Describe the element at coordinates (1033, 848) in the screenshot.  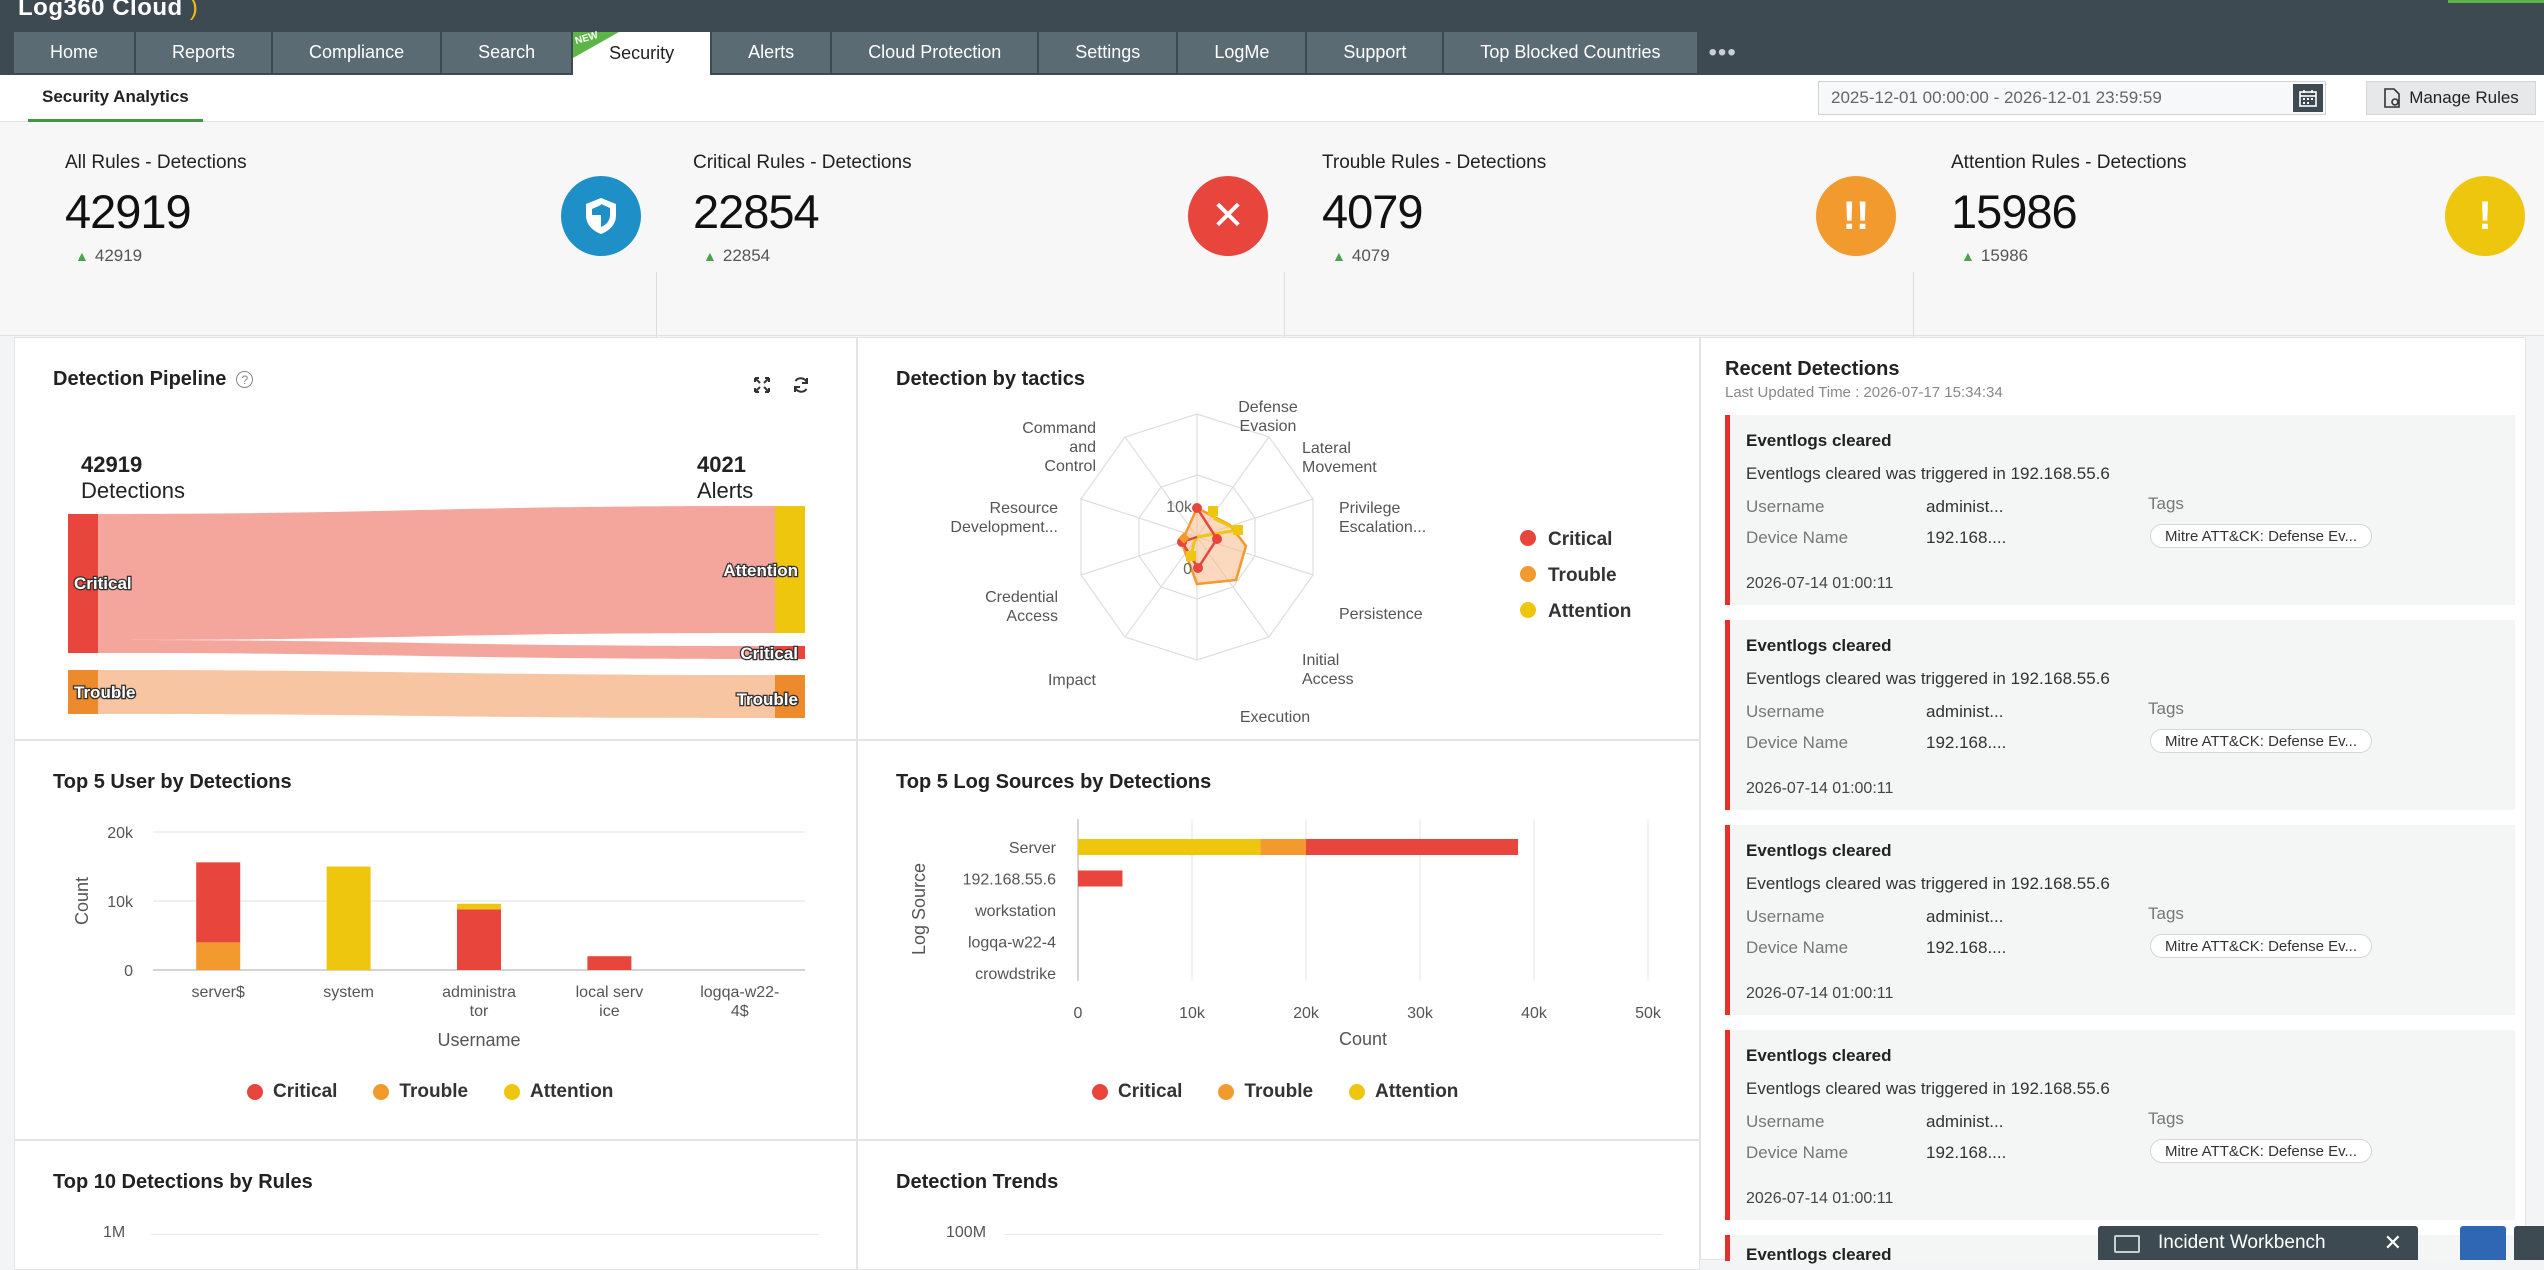
I see `y-tick-label: Server` at that location.